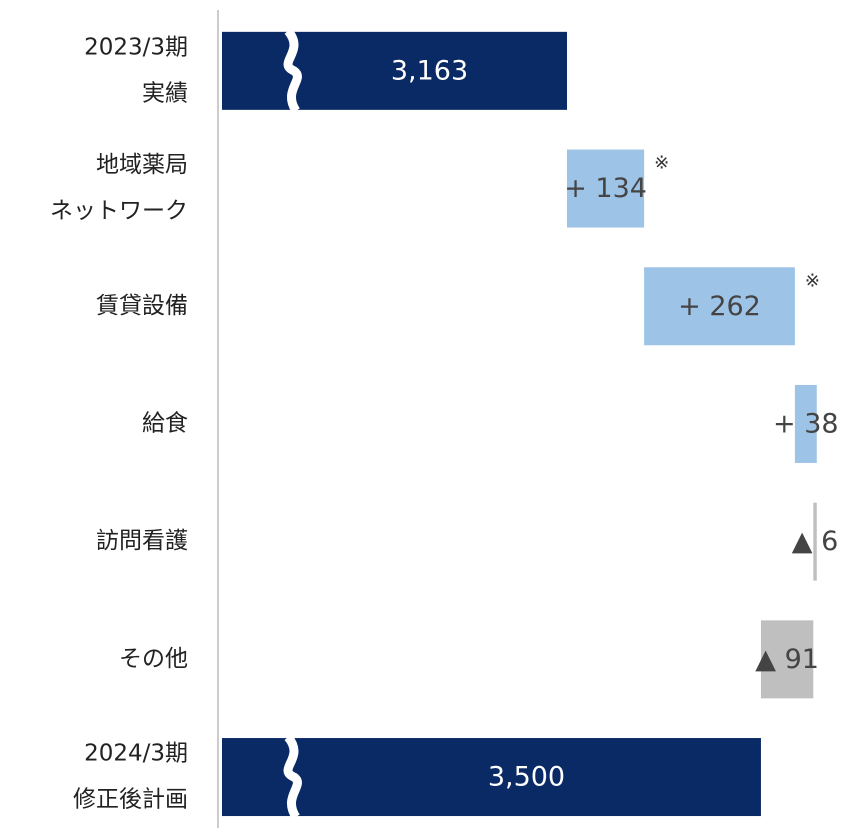  Describe the element at coordinates (130, 800) in the screenshot. I see `category-label: 修正後計画` at that location.